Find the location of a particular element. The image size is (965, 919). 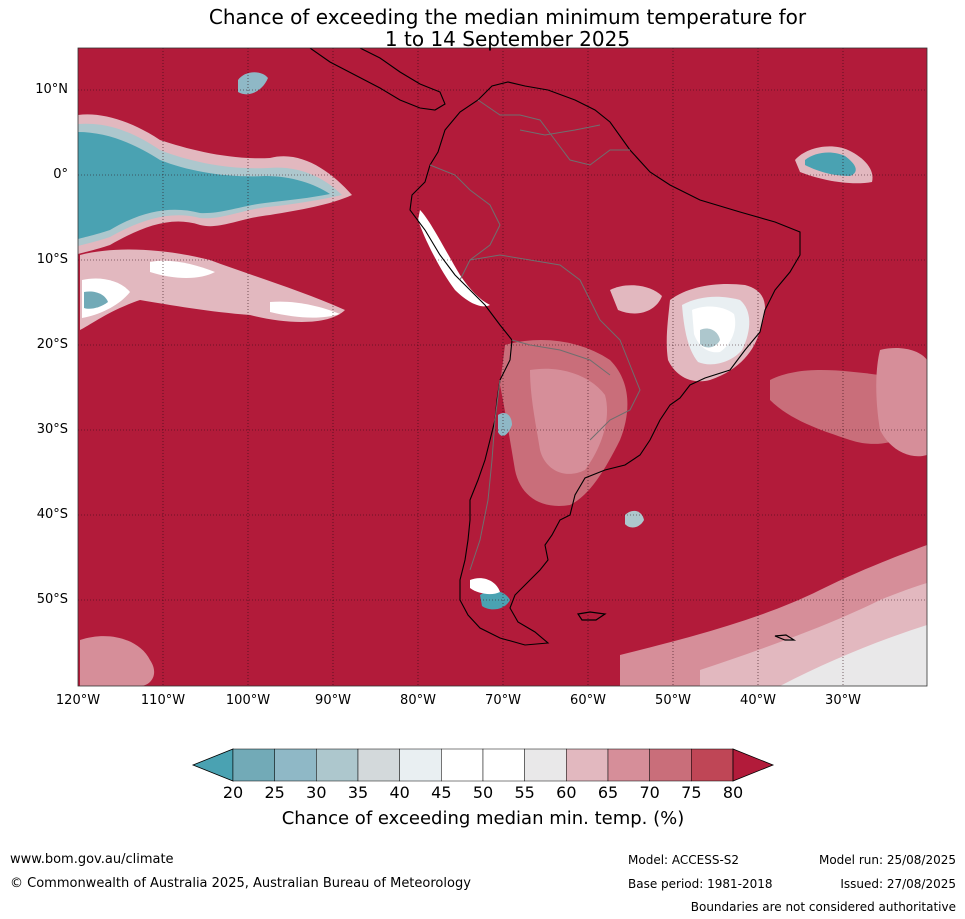

andes-white-strip is located at coordinates (454, 258).